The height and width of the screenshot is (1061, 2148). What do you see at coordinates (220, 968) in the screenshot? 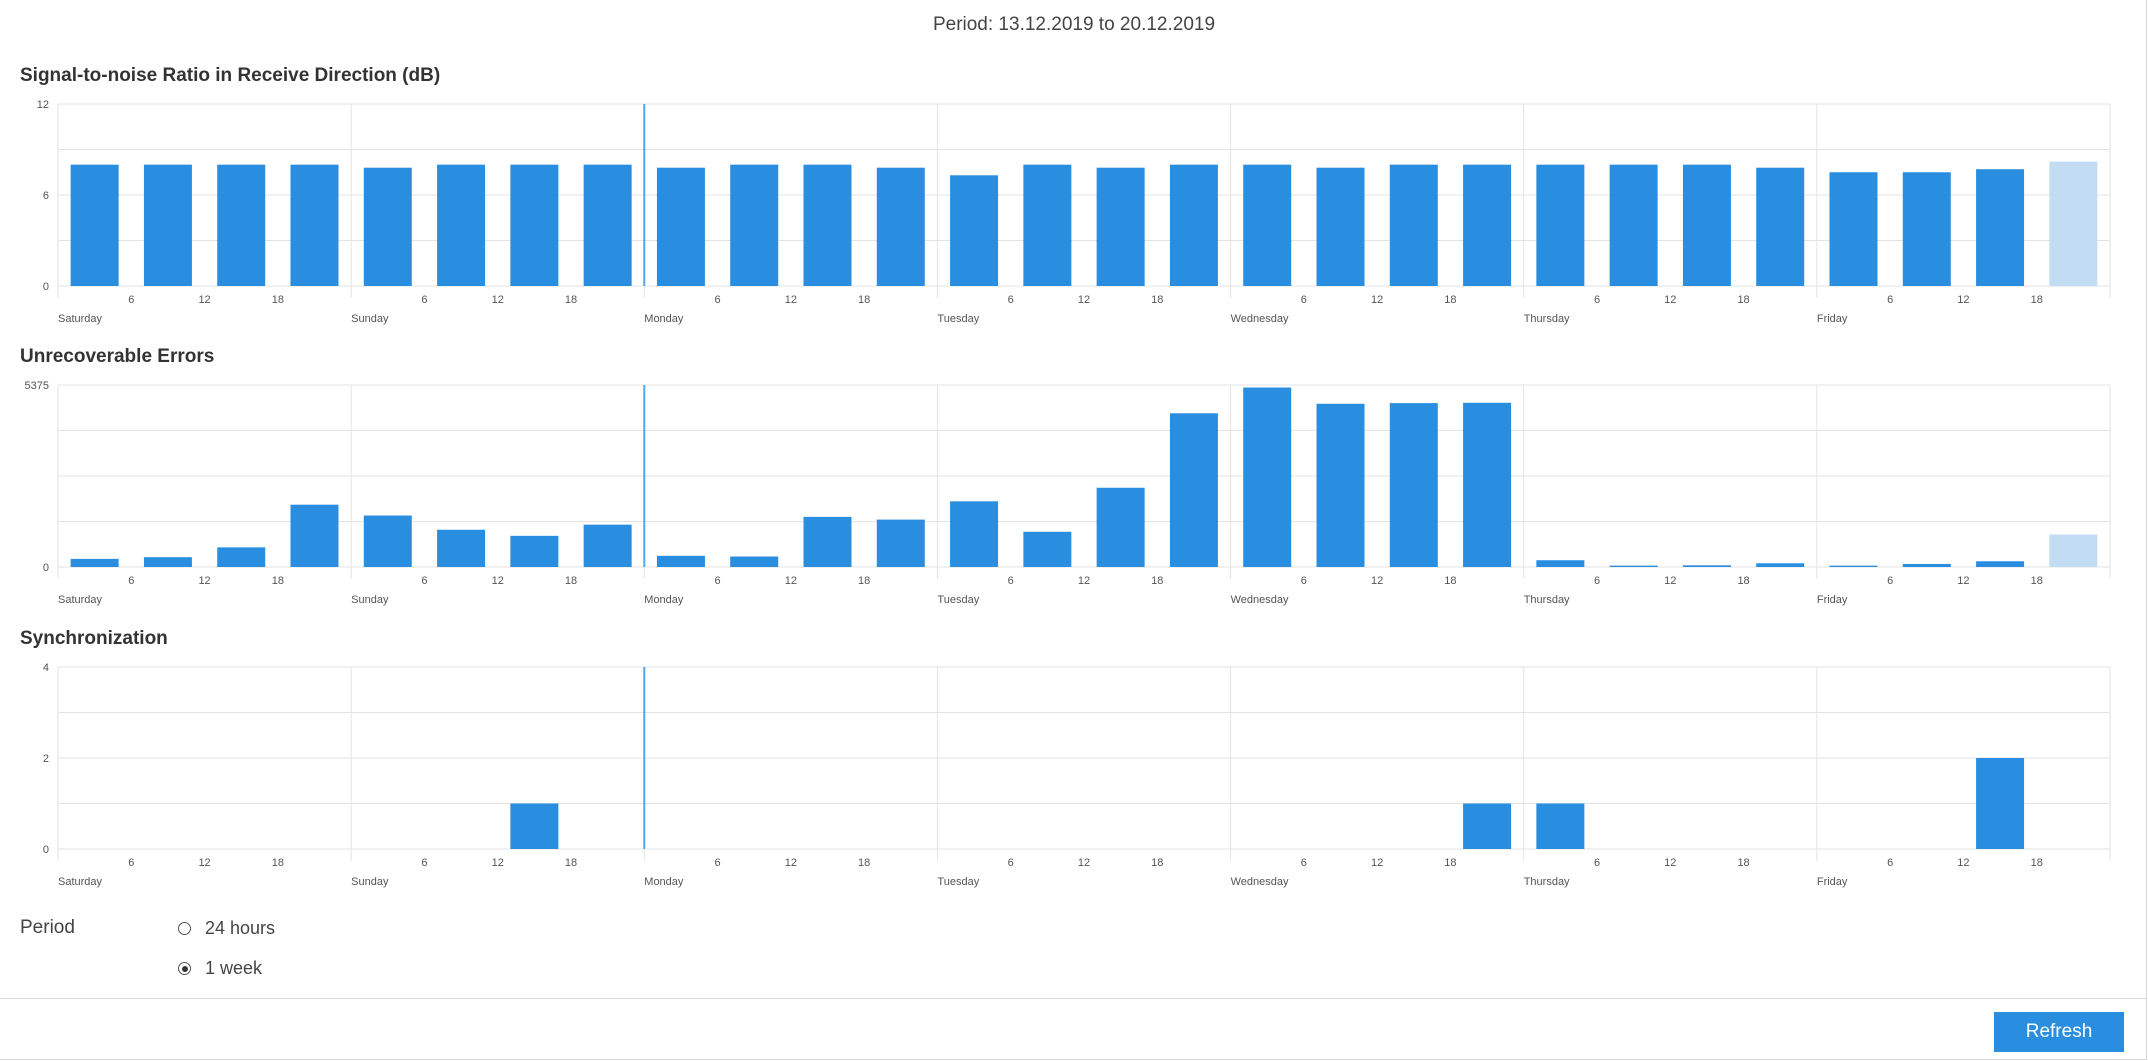
I see `radio-1-week: 1 week` at bounding box center [220, 968].